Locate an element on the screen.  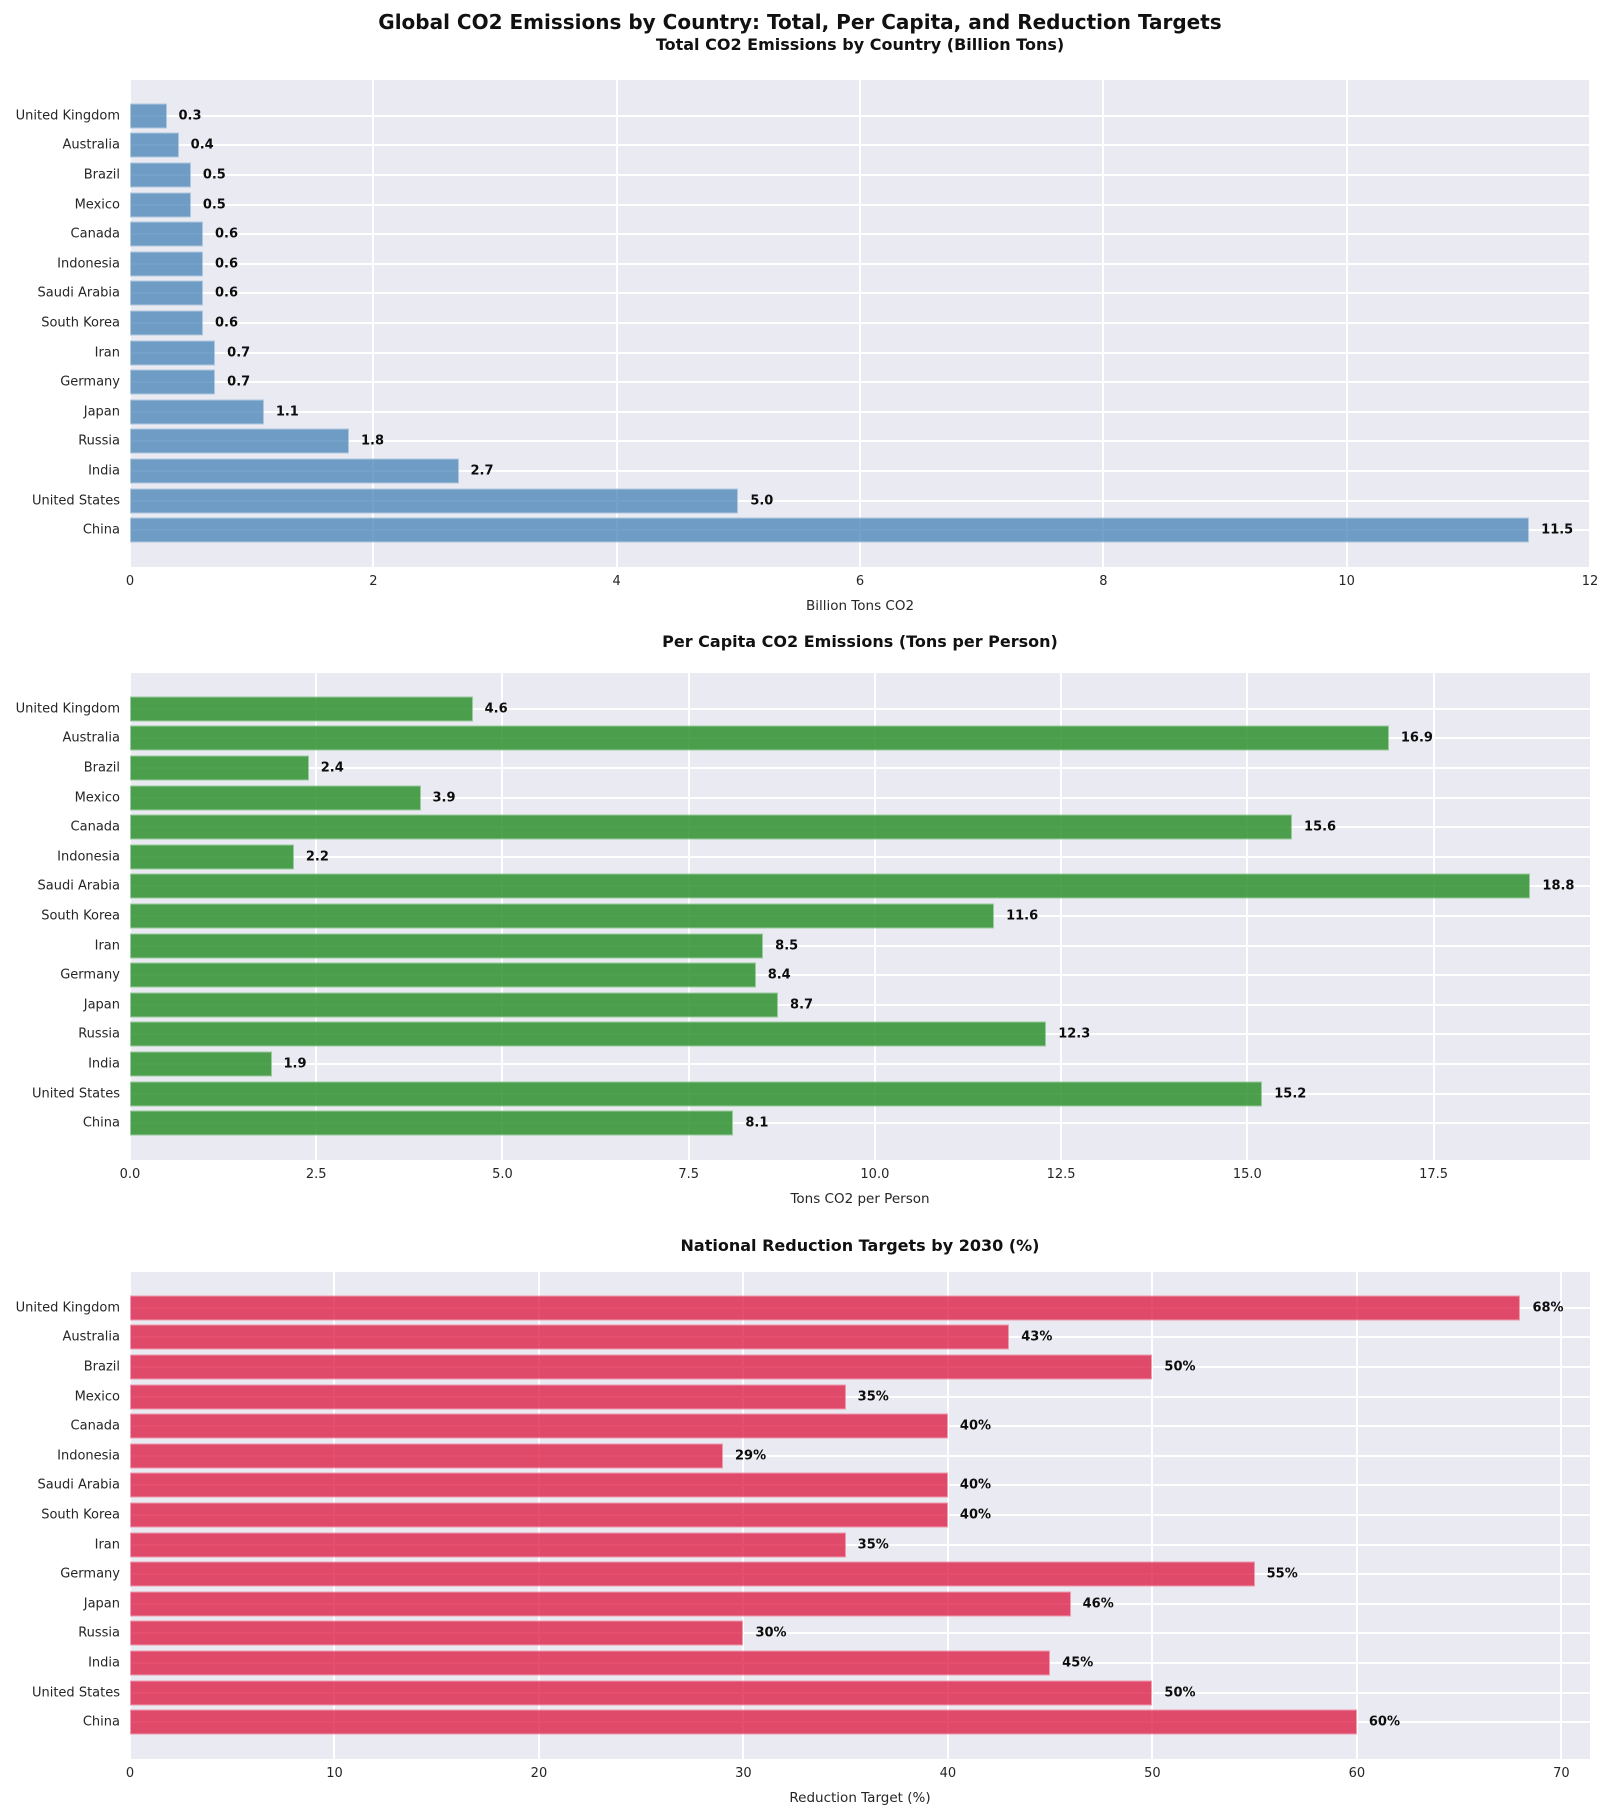
bar-row: South Korea 0.6 is located at coordinates (815, 323).